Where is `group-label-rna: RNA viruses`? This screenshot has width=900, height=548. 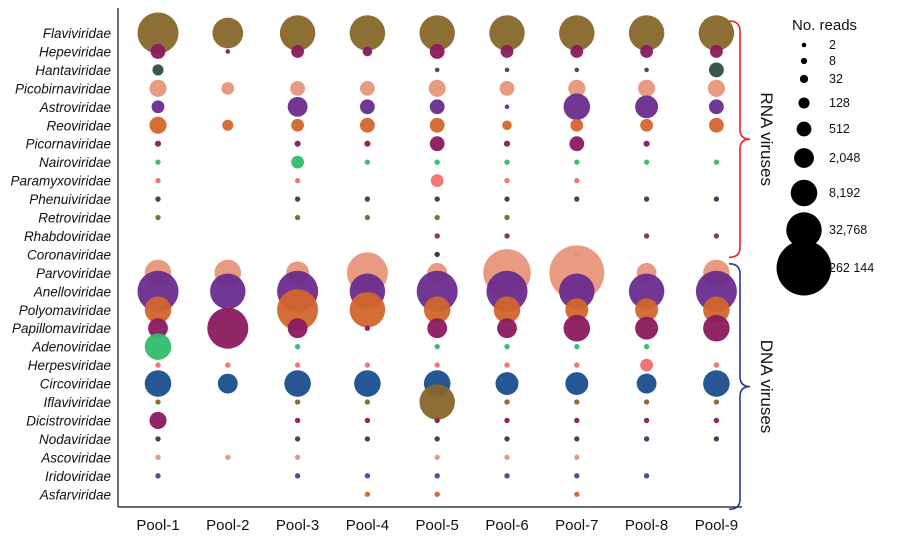 group-label-rna: RNA viruses is located at coordinates (766, 139).